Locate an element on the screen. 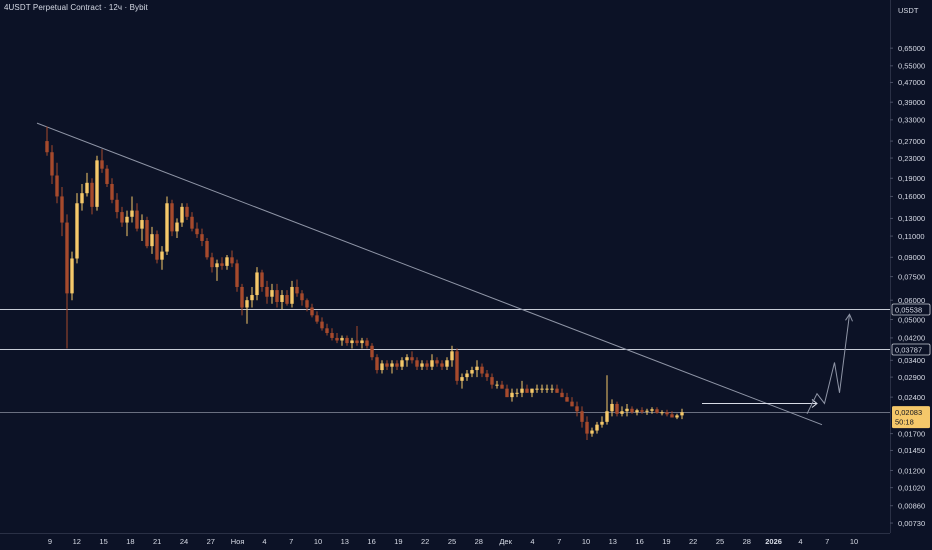  level-tag is located at coordinates (911, 349).